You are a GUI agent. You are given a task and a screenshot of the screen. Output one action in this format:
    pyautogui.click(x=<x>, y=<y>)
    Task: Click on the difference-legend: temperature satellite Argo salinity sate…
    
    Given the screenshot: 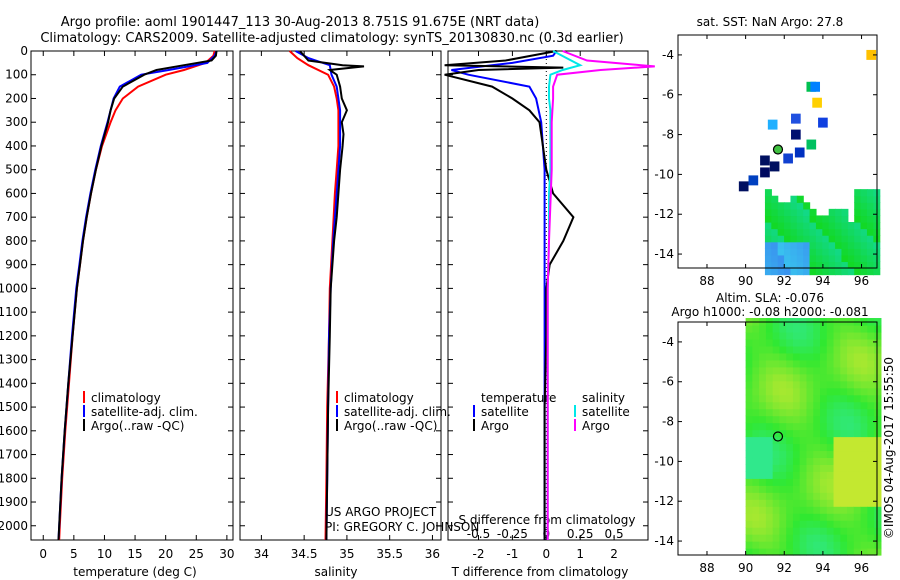 What is the action you would take?
    pyautogui.click(x=551, y=412)
    